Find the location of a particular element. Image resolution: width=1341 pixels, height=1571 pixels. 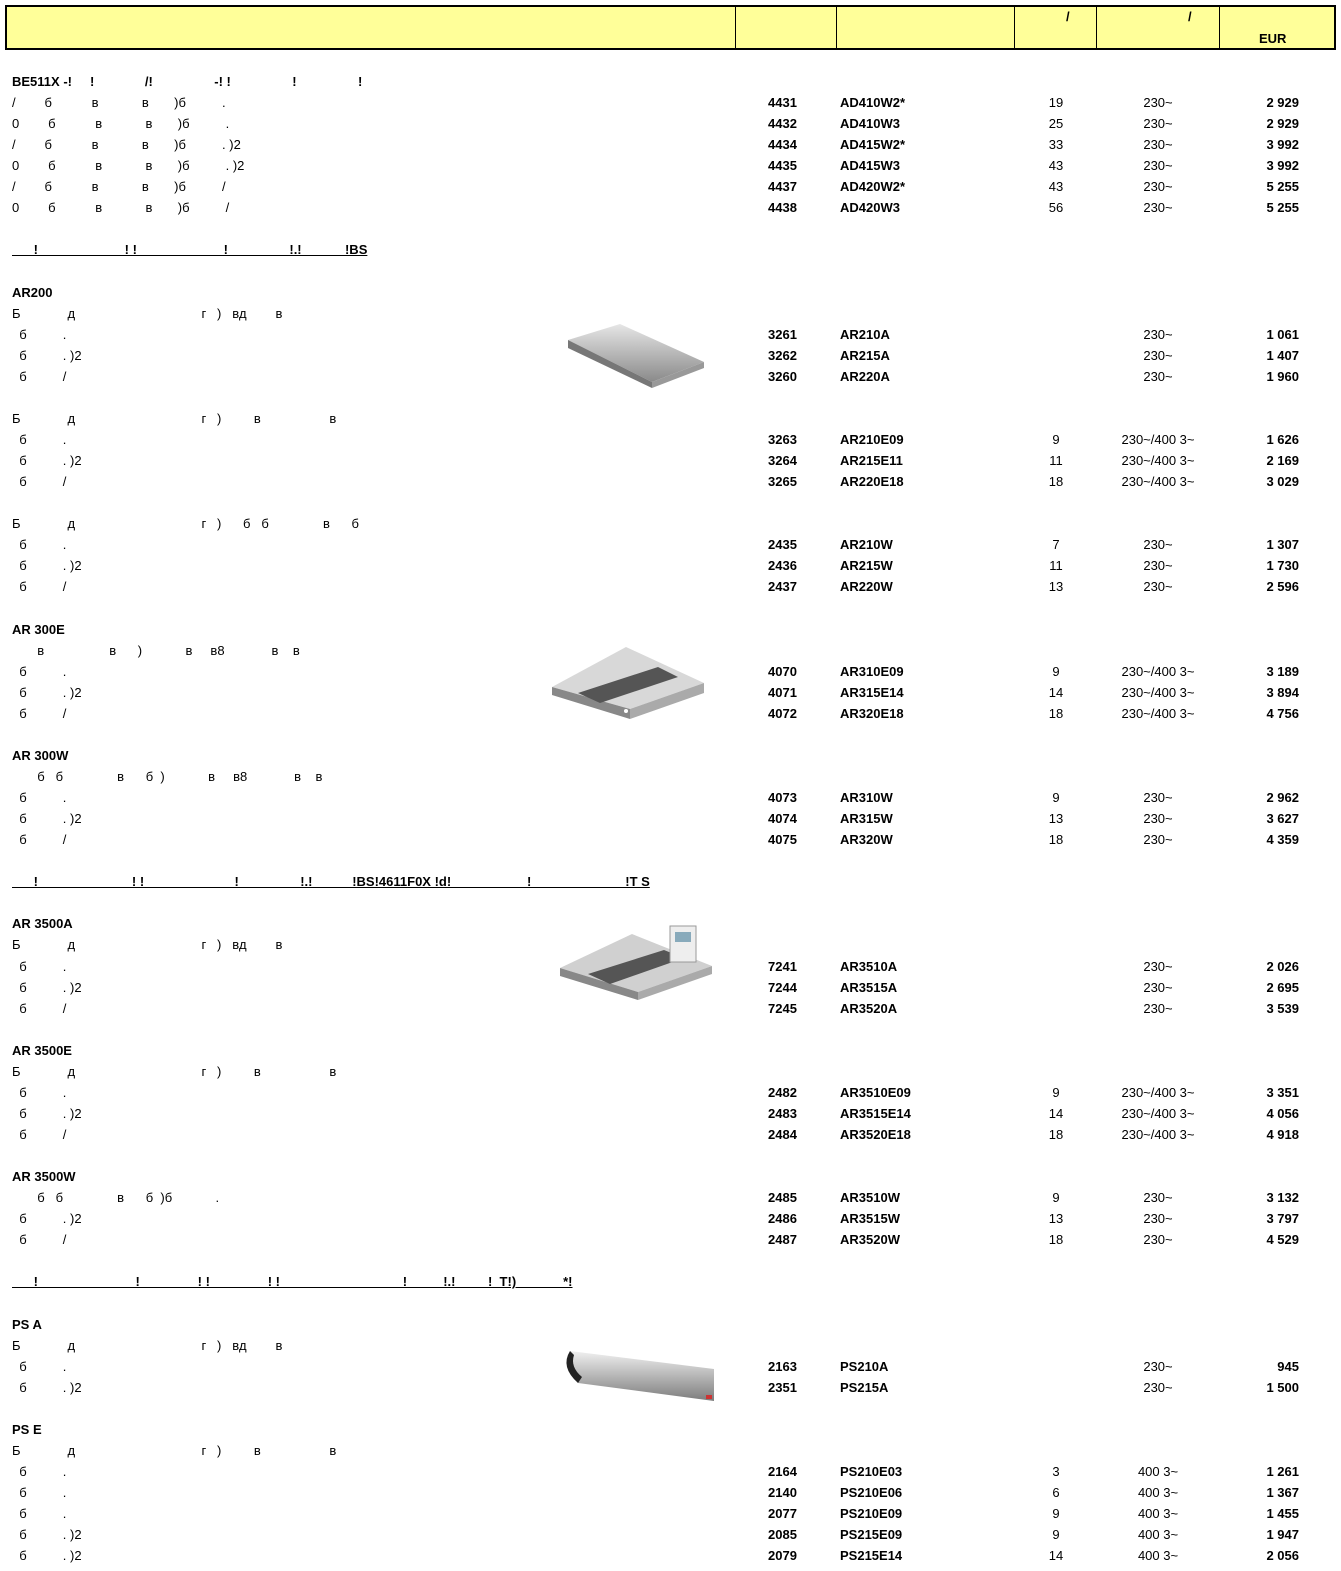

voltage: 400 3~ is located at coordinates (1158, 1535).